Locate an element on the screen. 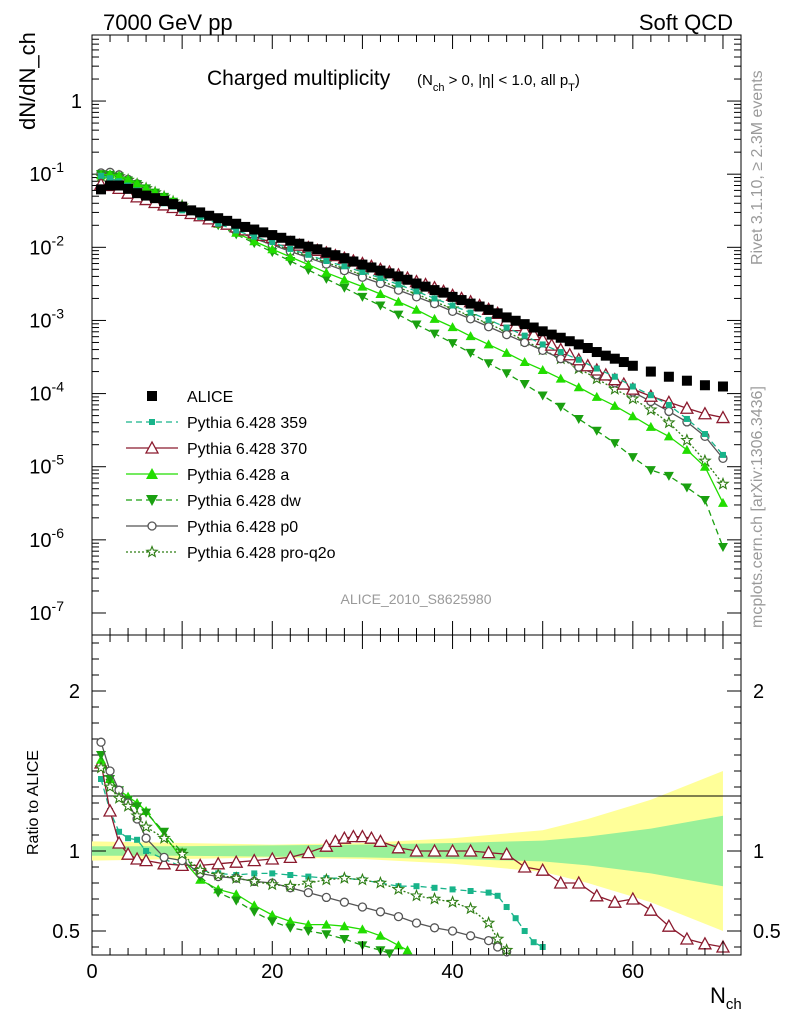  legend-entry: Pythia 6.428 p0 is located at coordinates (212, 527).